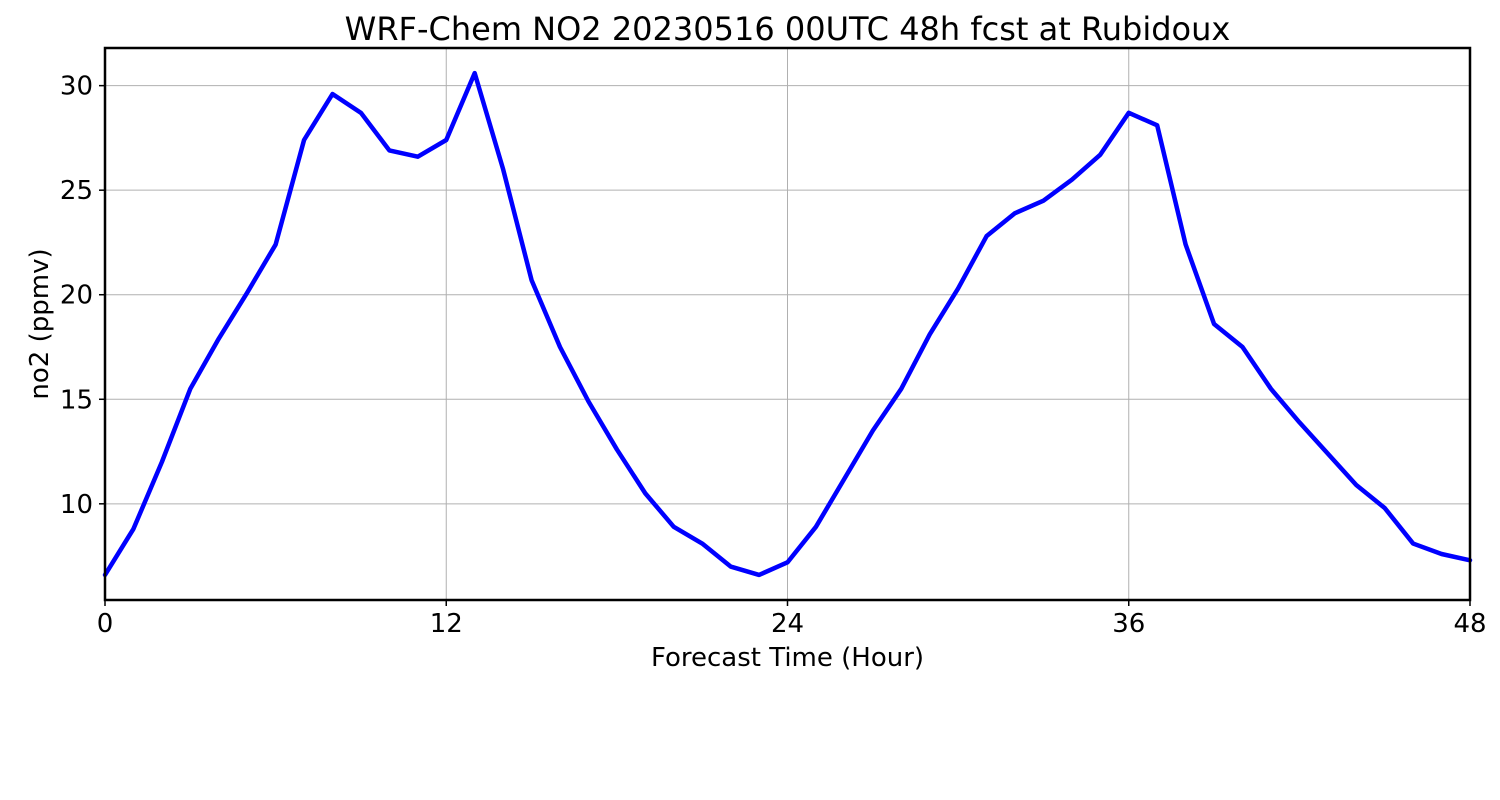 The width and height of the screenshot is (1500, 800). Describe the element at coordinates (76, 505) in the screenshot. I see `y-tick-label: 10` at that location.